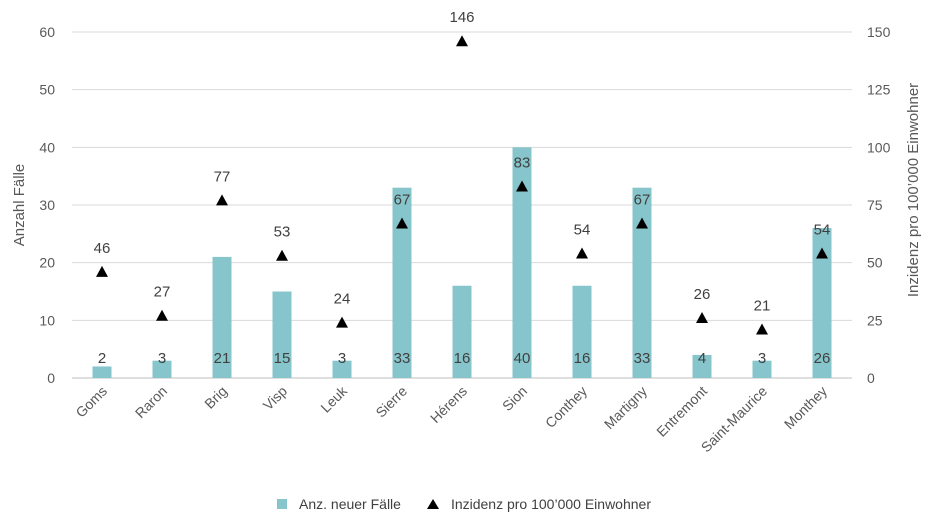 The image size is (928, 524). Describe the element at coordinates (102, 248) in the screenshot. I see `incidence-value-label: 46` at that location.